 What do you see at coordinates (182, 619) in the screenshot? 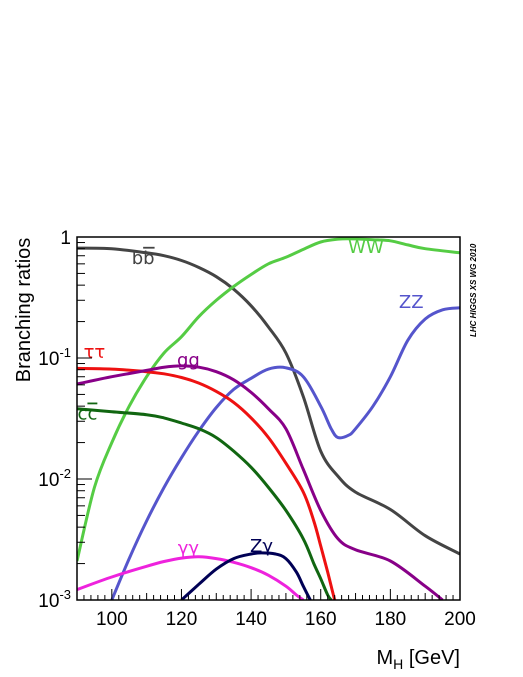
I see `x-tick-label: 120` at bounding box center [182, 619].